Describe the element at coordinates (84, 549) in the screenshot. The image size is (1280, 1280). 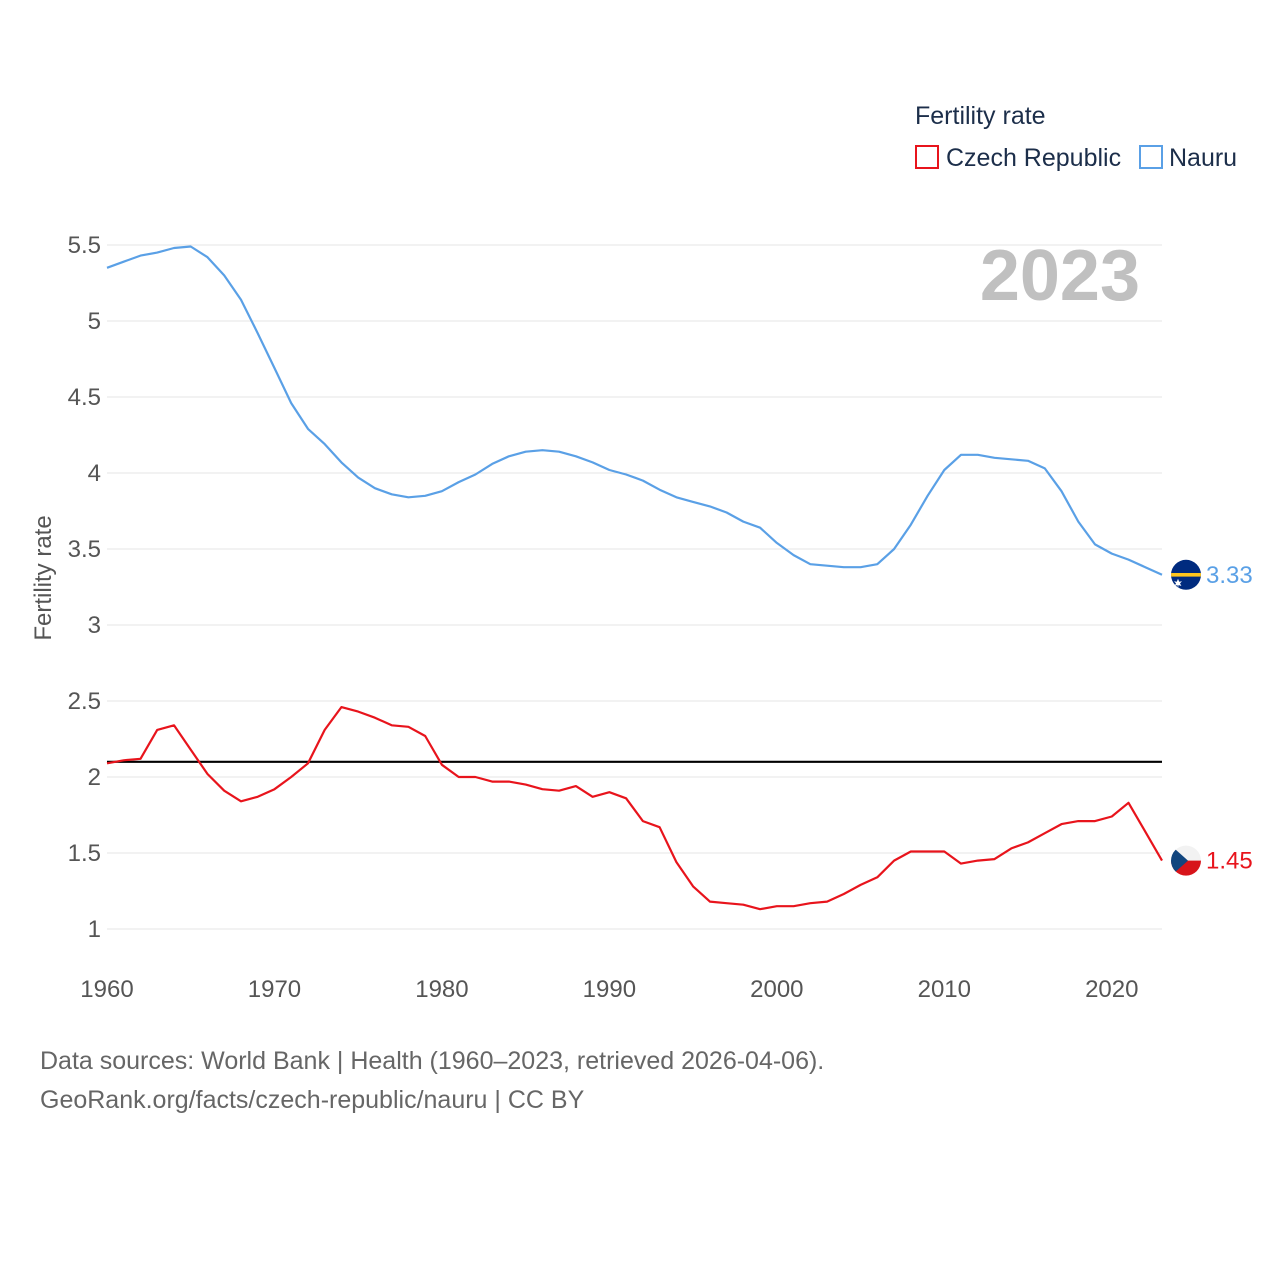
I see `y-tick-label: 3.5` at that location.